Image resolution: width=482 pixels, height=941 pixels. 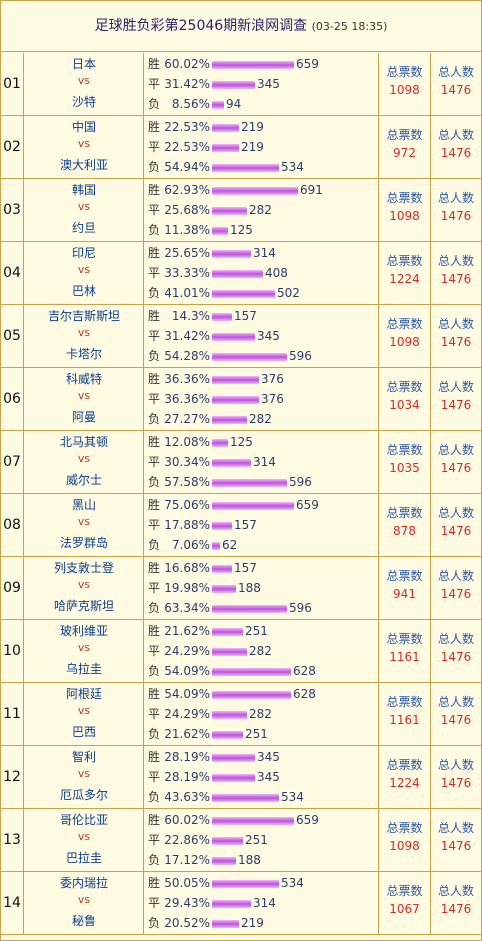 What do you see at coordinates (235, 190) in the screenshot?
I see `odds-line-win: 胜 62.93% 691` at bounding box center [235, 190].